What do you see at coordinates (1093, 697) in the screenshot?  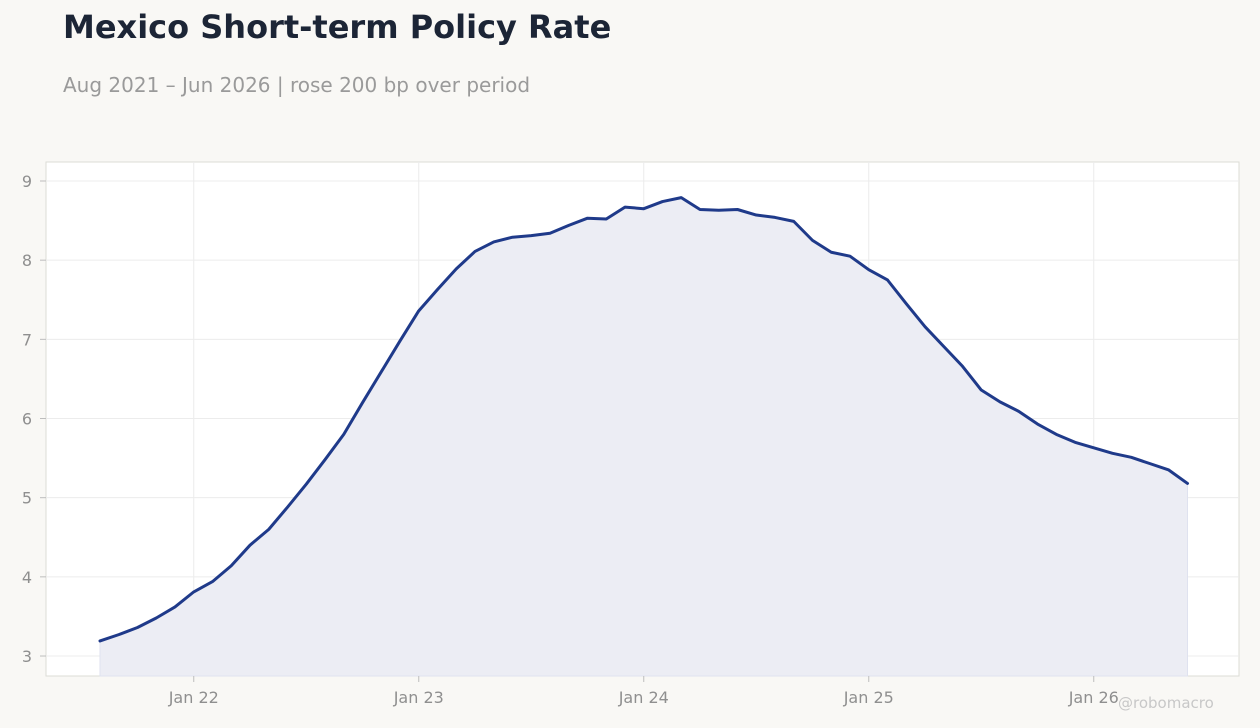 I see `x-tick-label: Jan 26` at bounding box center [1093, 697].